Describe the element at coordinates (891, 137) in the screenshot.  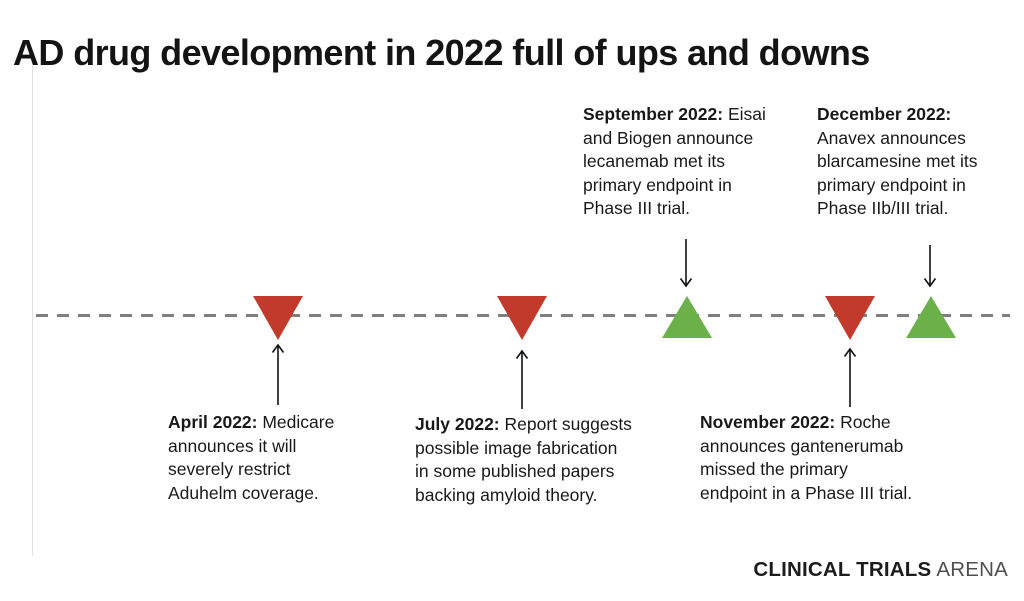
I see `label-line: Anavex announces` at that location.